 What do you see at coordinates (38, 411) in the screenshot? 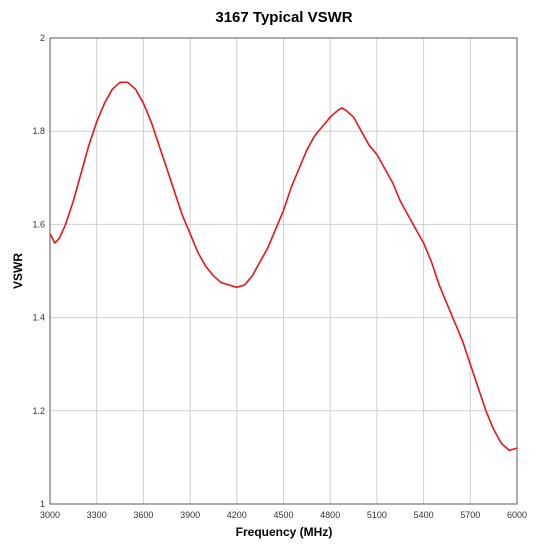
I see `y-tick-label: 1.2` at bounding box center [38, 411].